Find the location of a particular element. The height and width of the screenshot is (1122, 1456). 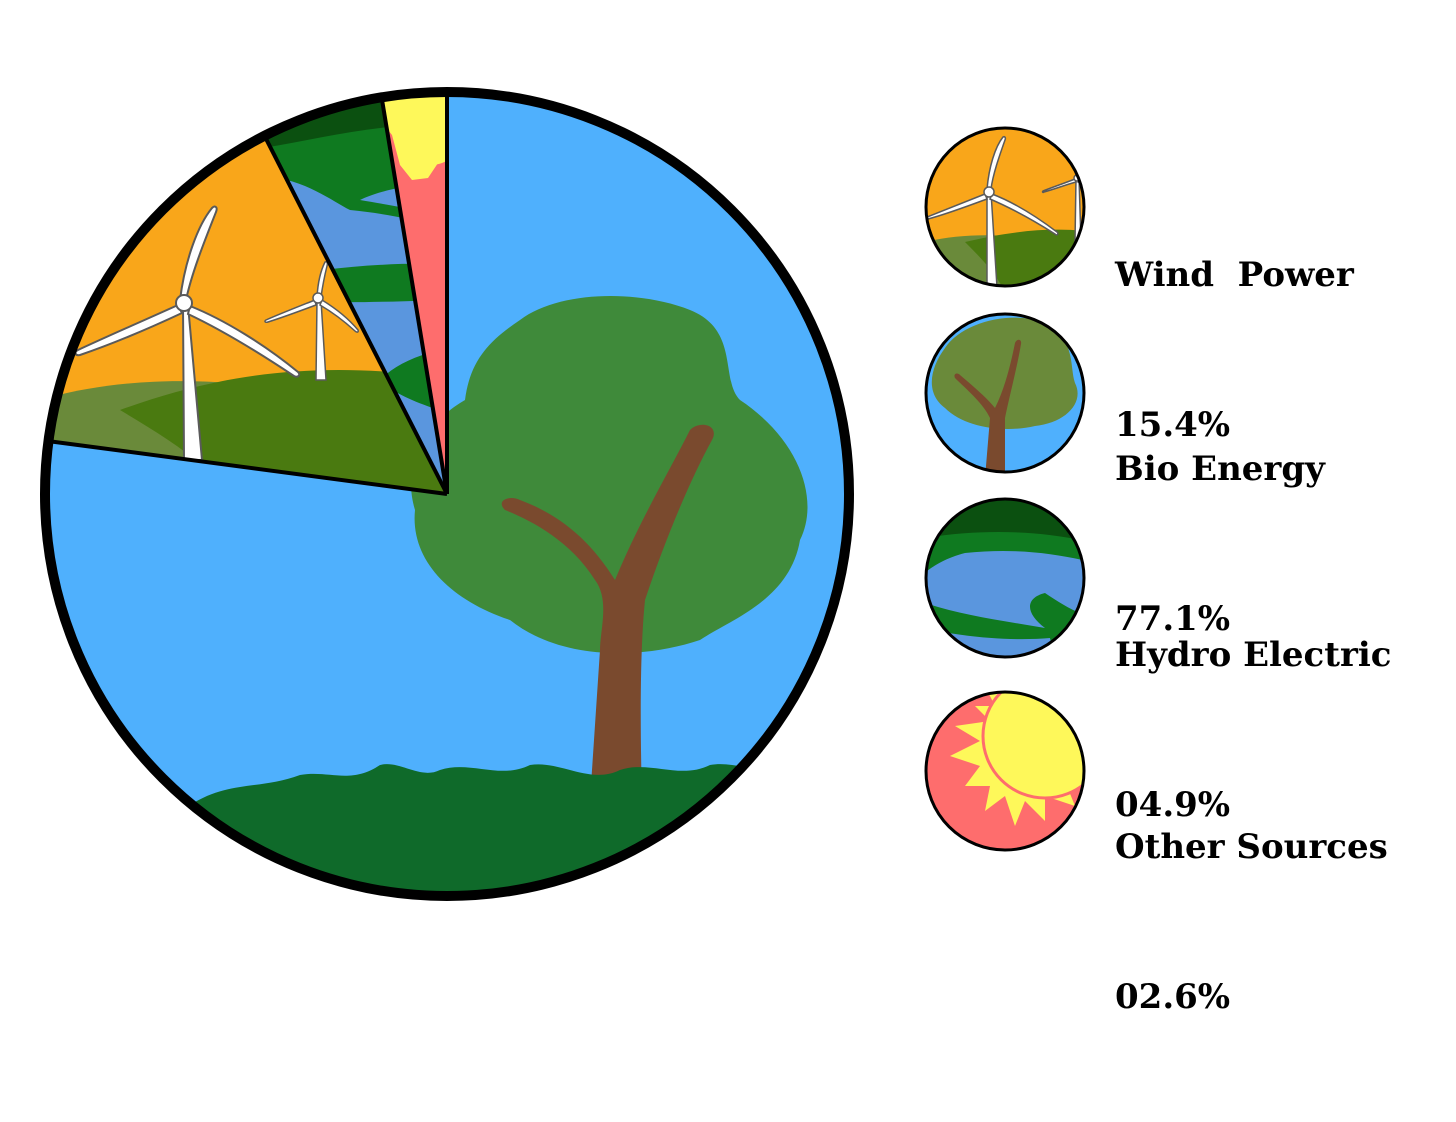

legend-label: Wind Power is located at coordinates (1234, 275).